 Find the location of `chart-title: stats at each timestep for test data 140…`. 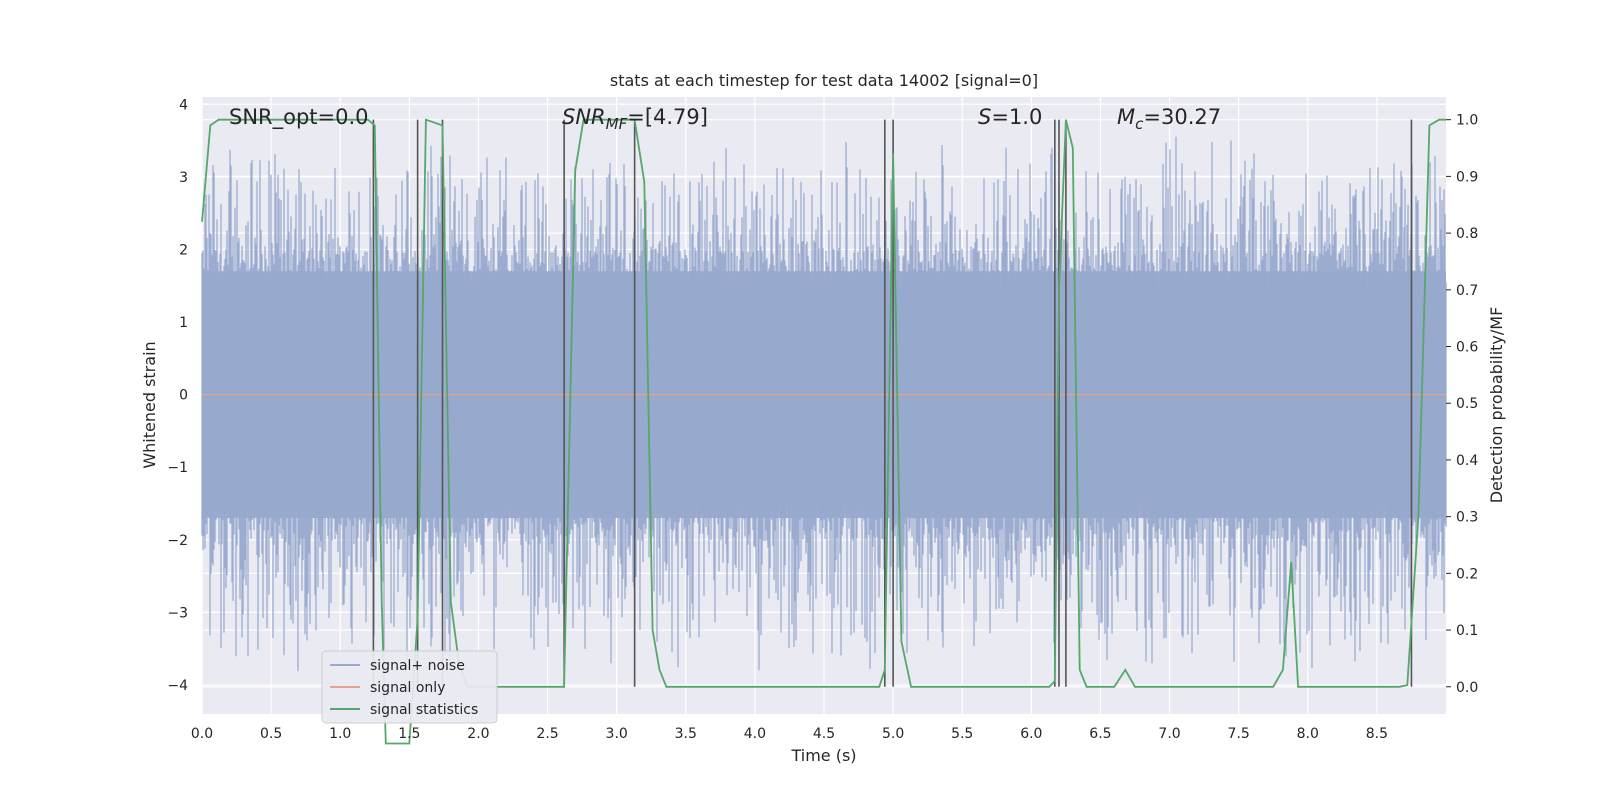

chart-title: stats at each timestep for test data 140… is located at coordinates (824, 80).